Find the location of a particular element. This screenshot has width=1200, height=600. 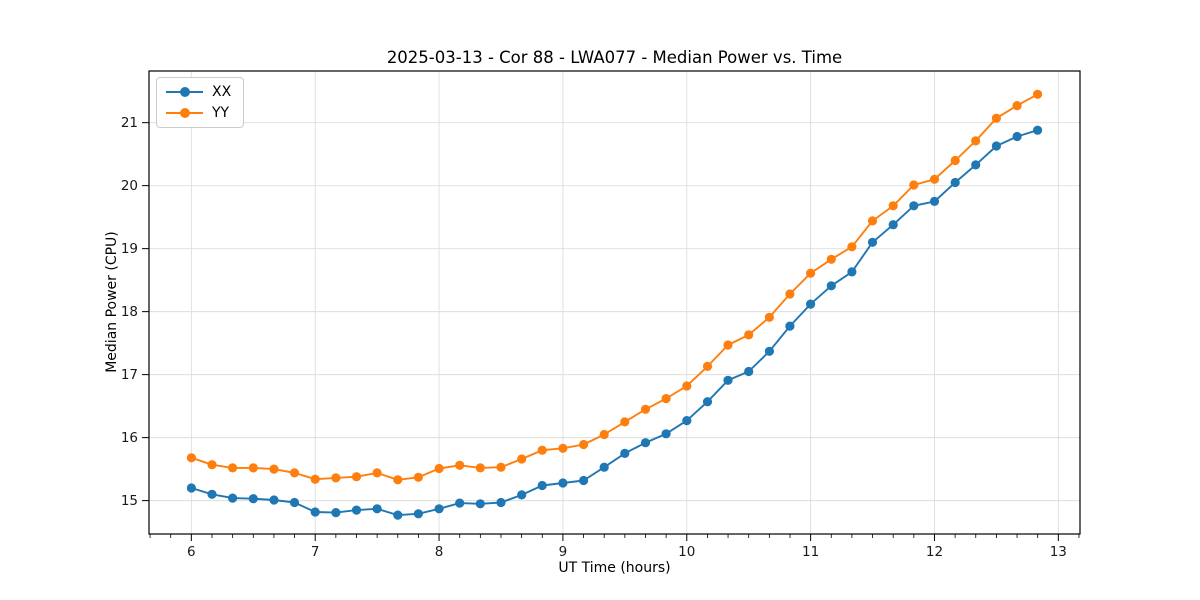

legend: XX YY is located at coordinates (200, 102).